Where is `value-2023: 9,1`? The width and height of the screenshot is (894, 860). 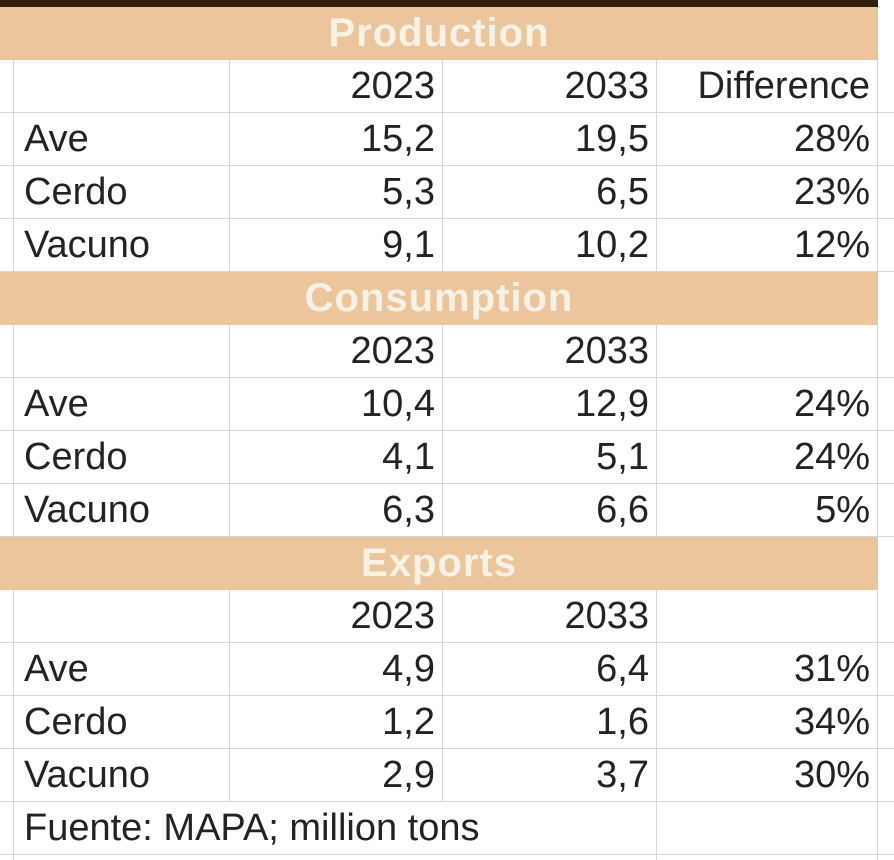
value-2023: 9,1 is located at coordinates (336, 245).